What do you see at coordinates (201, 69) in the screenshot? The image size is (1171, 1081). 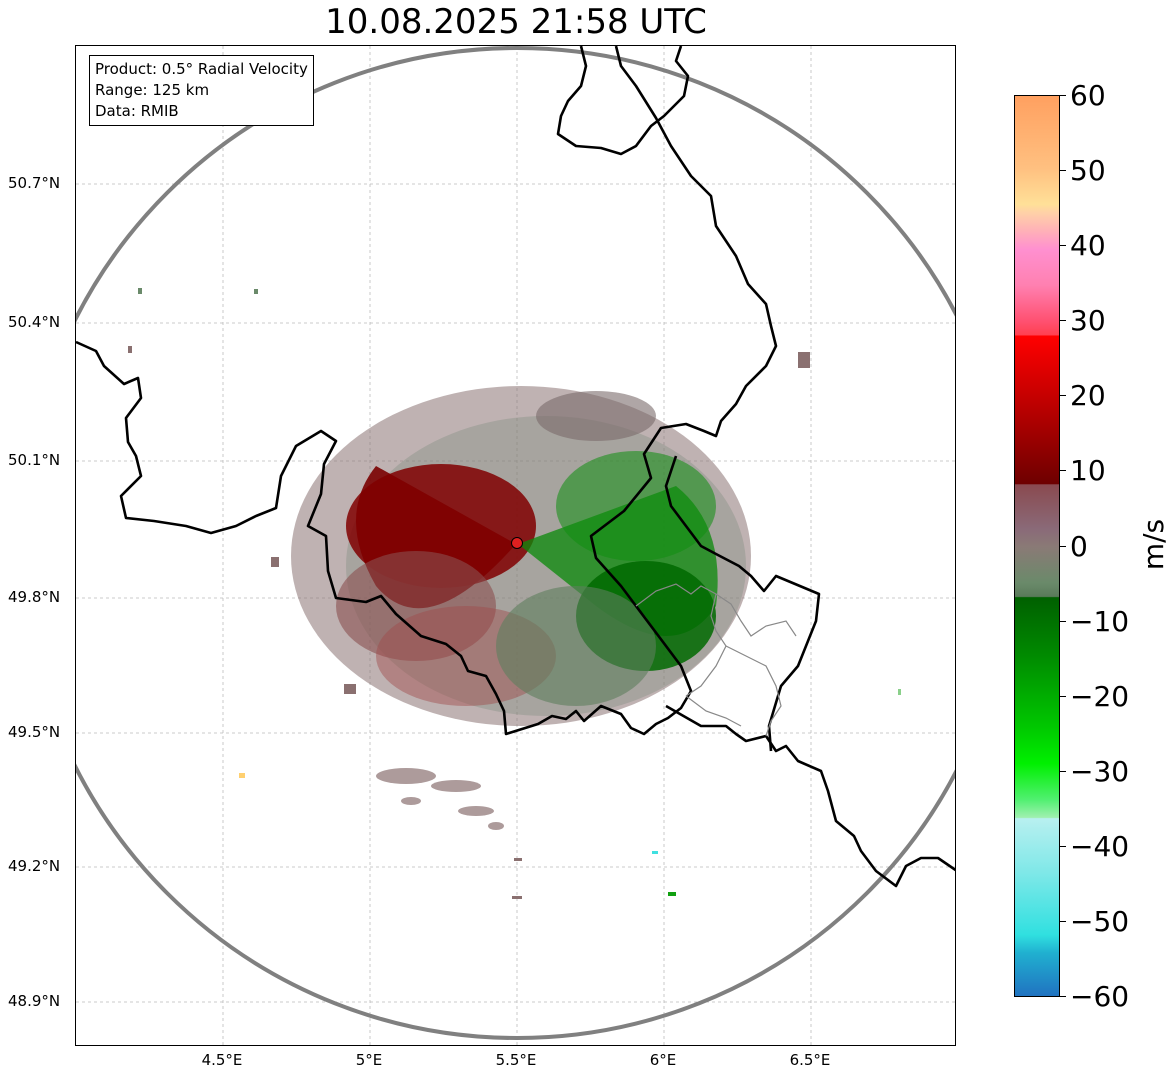 I see `product-label: Product: 0.5° Radial Velocity` at bounding box center [201, 69].